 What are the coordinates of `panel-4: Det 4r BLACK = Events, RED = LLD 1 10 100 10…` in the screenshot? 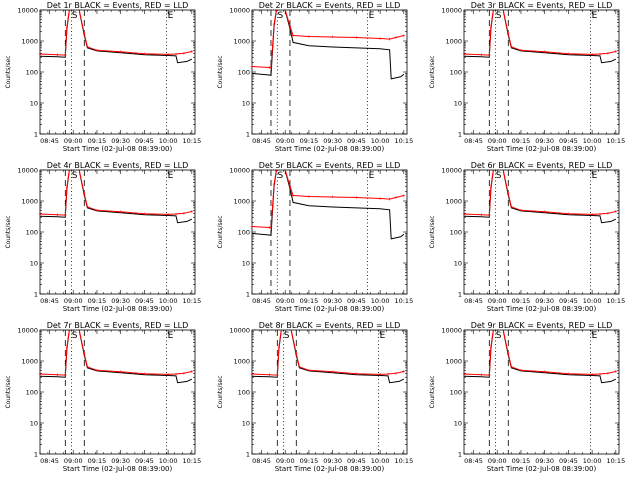 It's located at (103, 237).